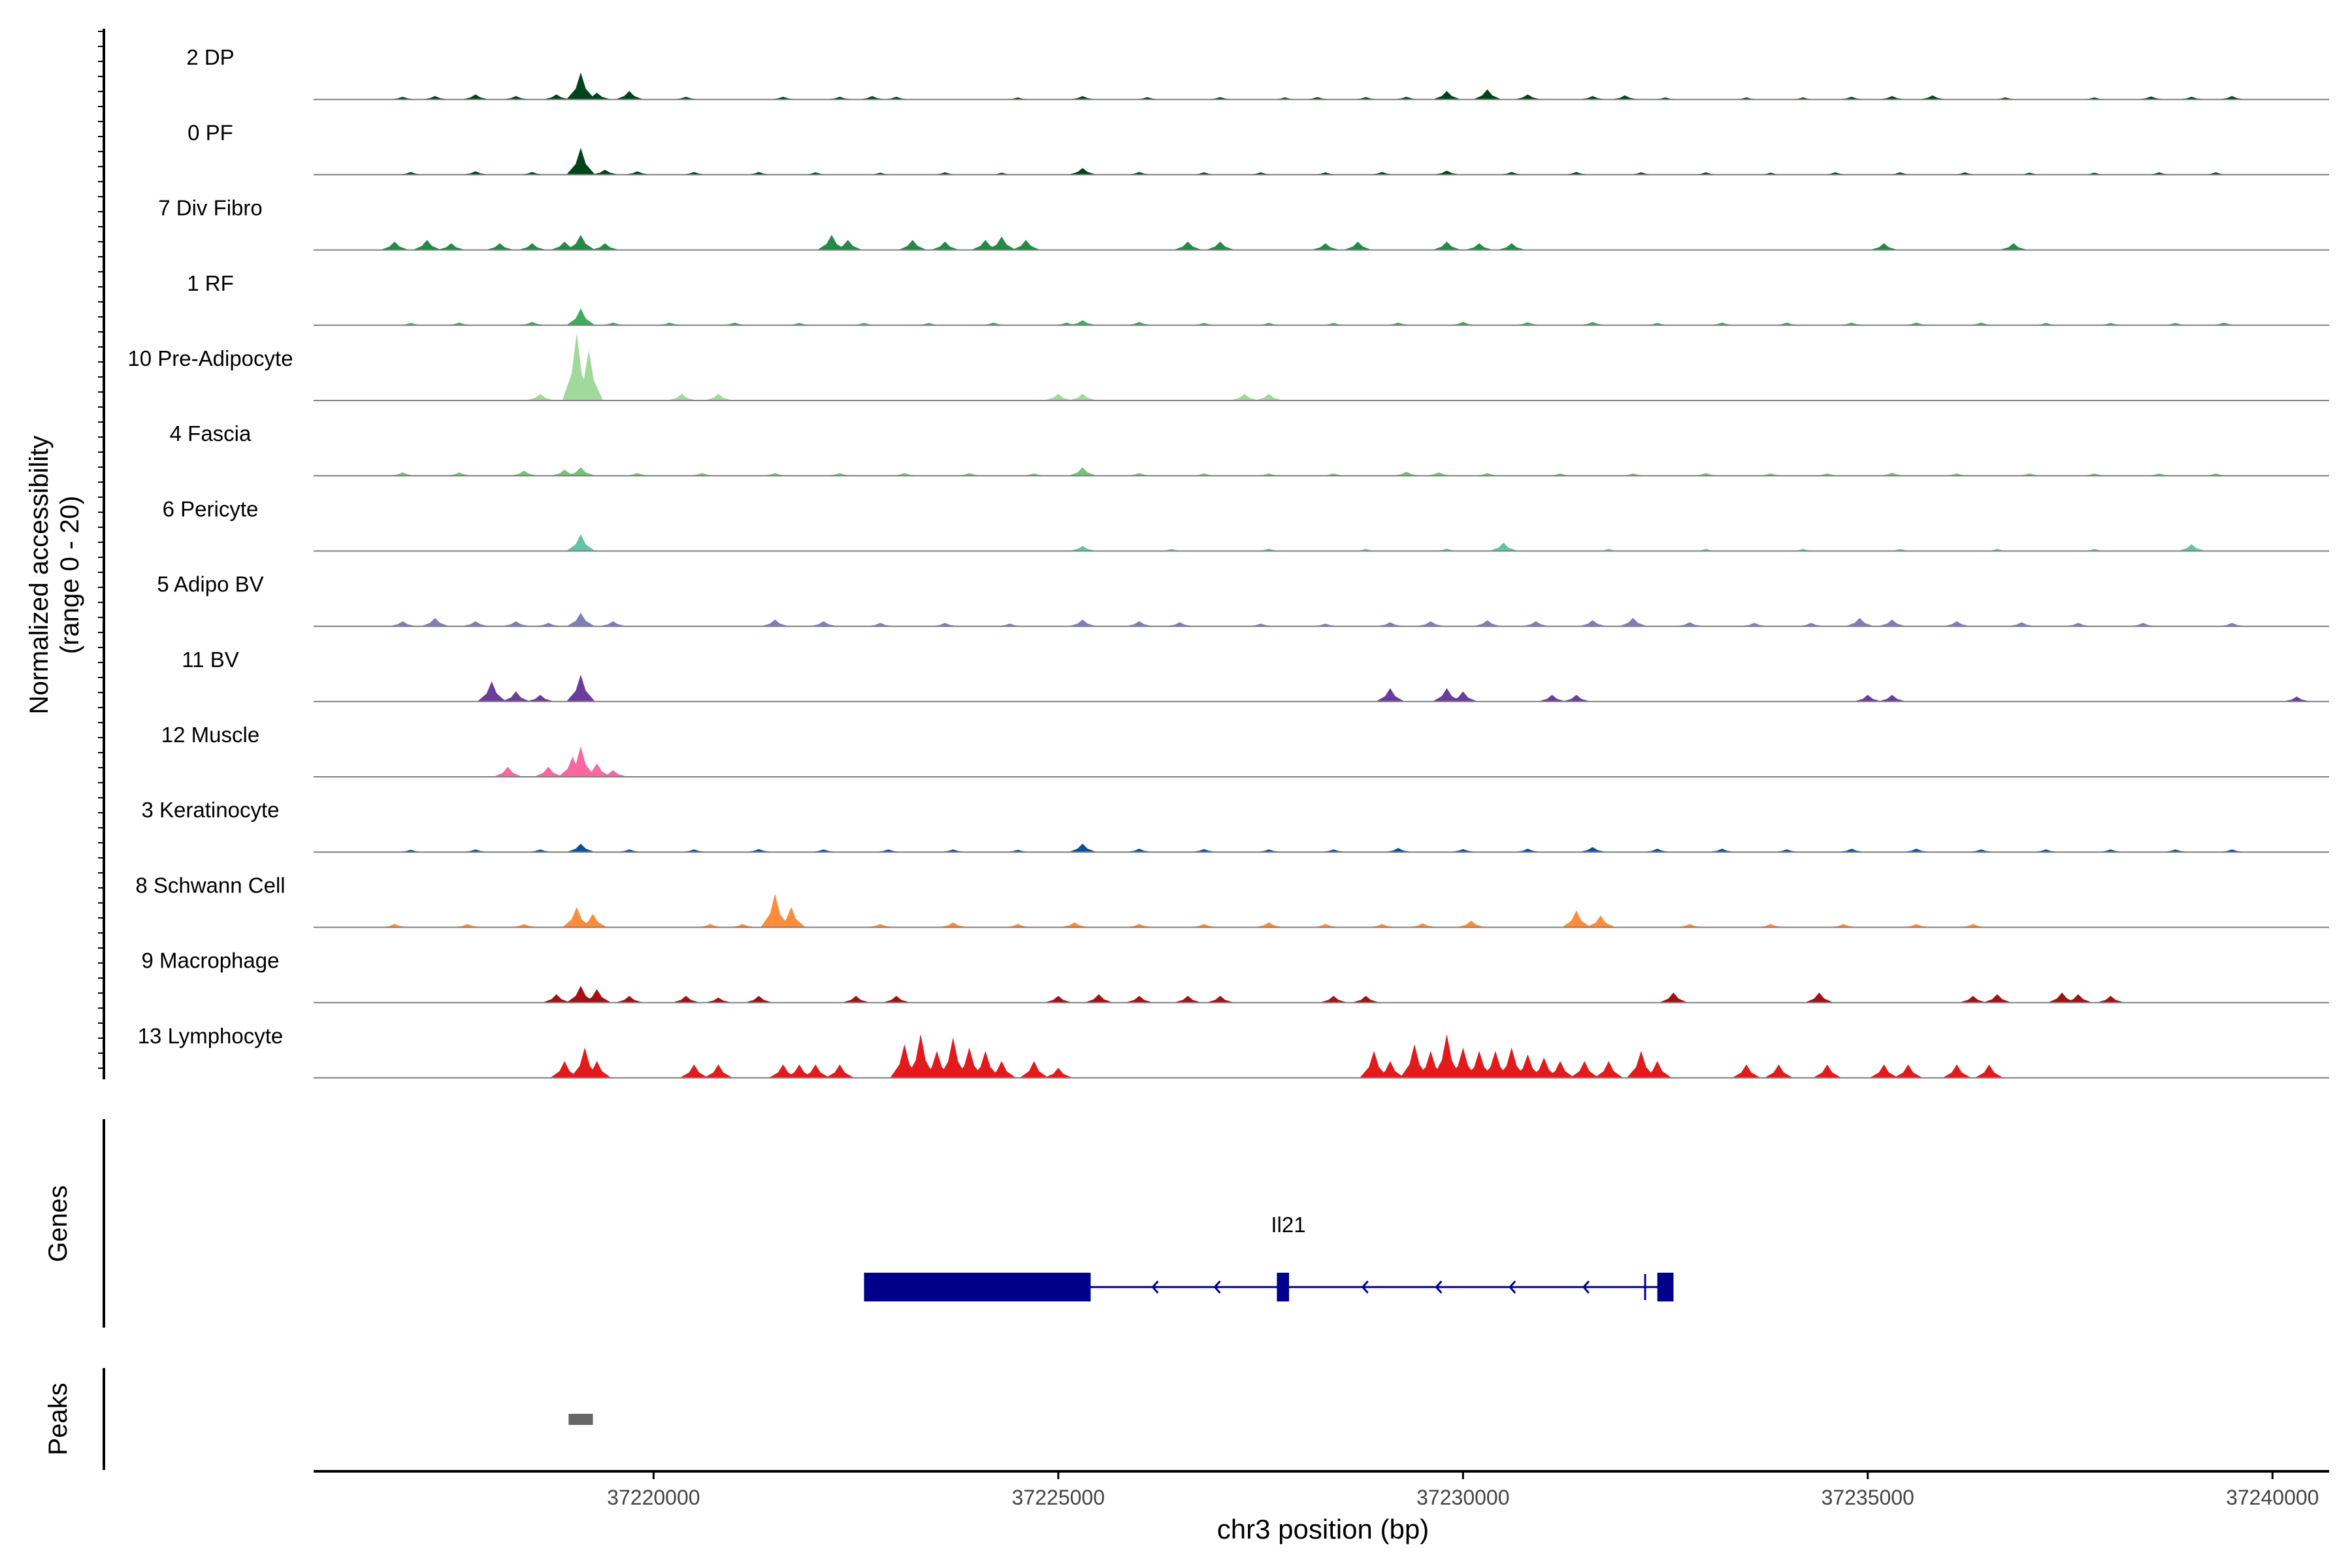 The height and width of the screenshot is (1568, 2352). I want to click on y-axis-label-line1: Normalized accessibility, so click(39, 575).